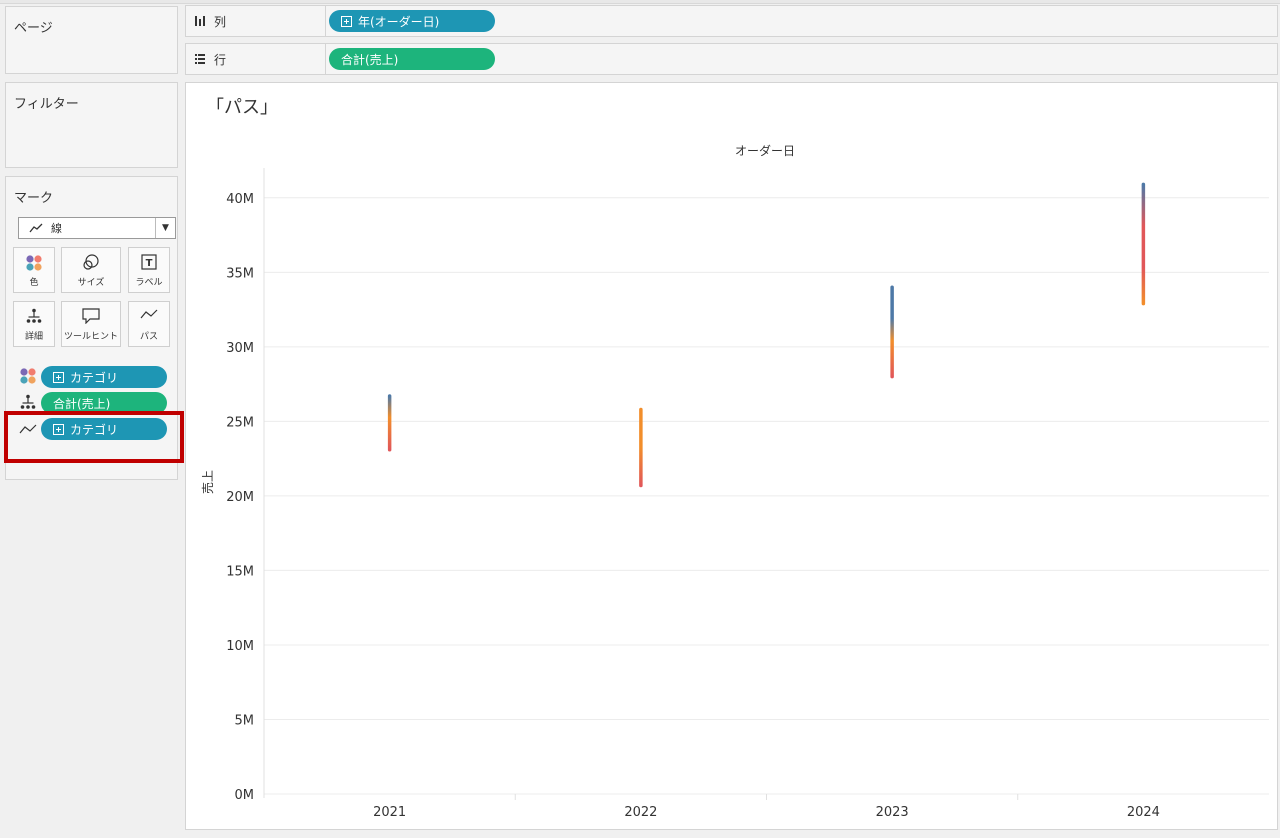 The height and width of the screenshot is (838, 1280). I want to click on y-tick-label: 30M, so click(240, 348).